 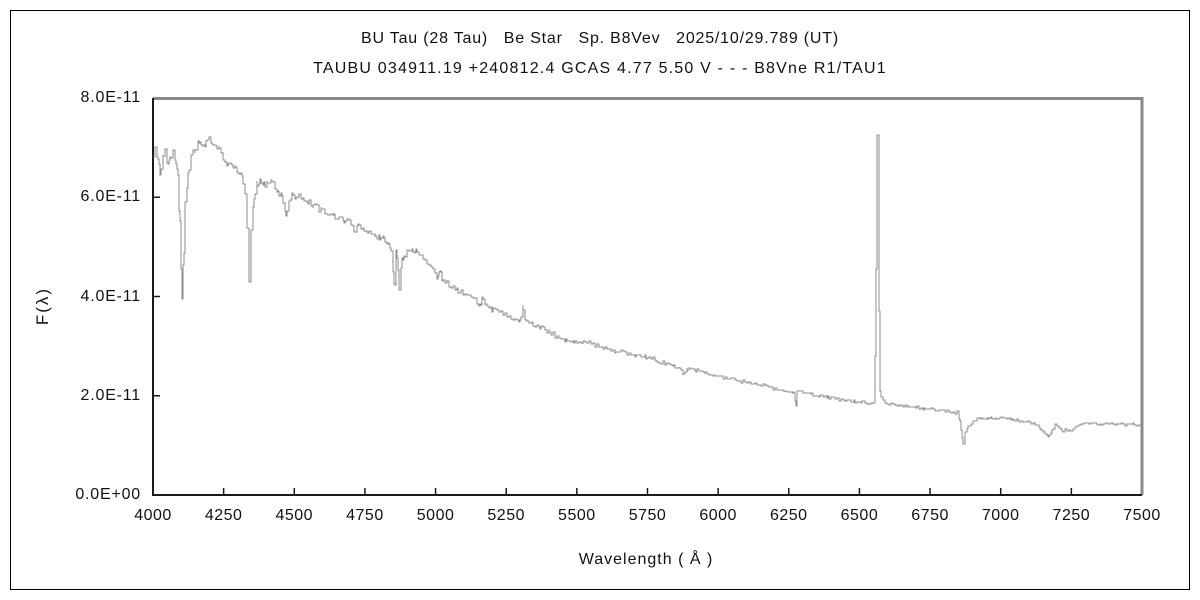 I want to click on x-tick-label: 7250, so click(x=1071, y=515).